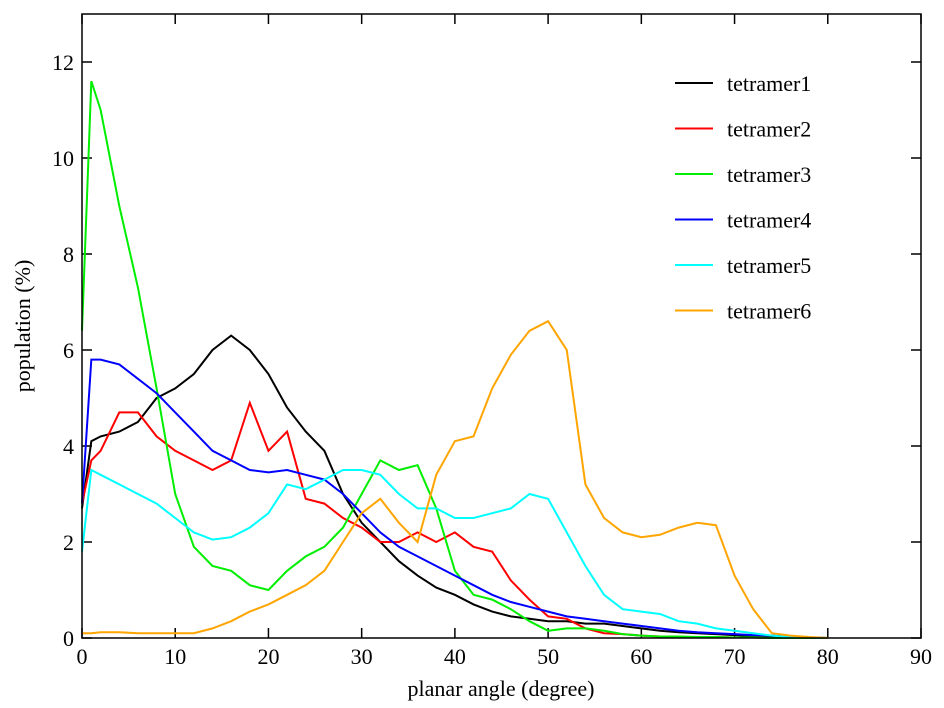  Describe the element at coordinates (63, 62) in the screenshot. I see `y-tick-label: 12` at that location.